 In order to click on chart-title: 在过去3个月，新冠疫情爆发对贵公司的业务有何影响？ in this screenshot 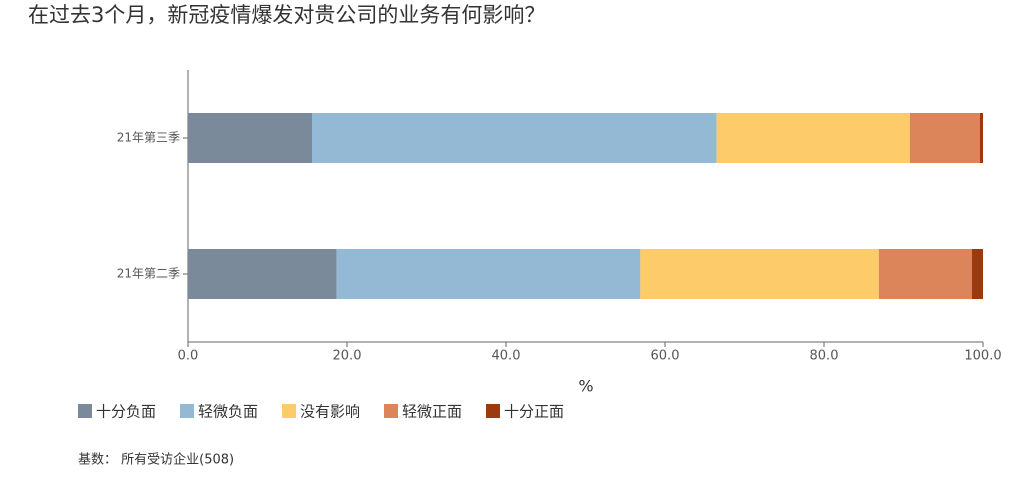, I will do `click(286, 15)`.